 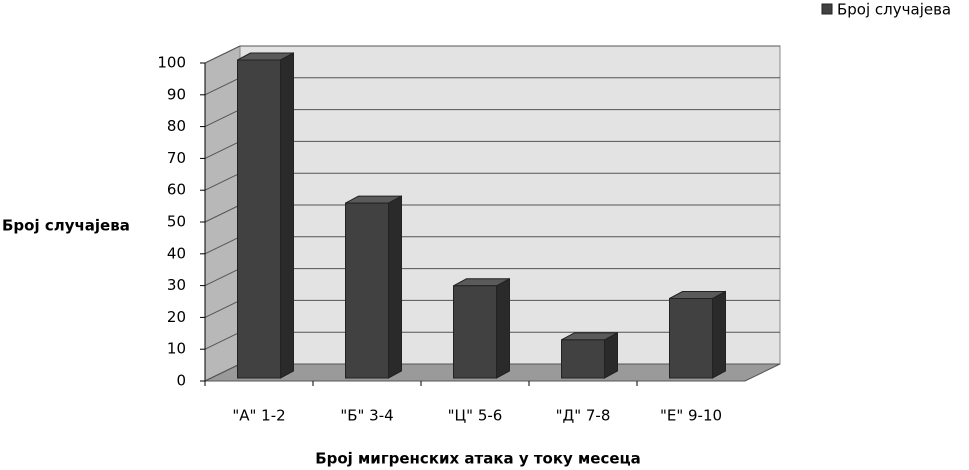 I want to click on y-tick-label: 20, so click(x=176, y=317).